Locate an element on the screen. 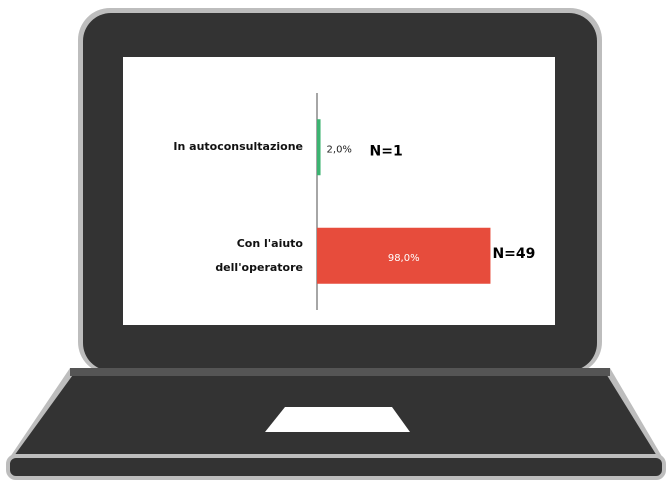 The image size is (671, 483). touchpad is located at coordinates (337, 419).